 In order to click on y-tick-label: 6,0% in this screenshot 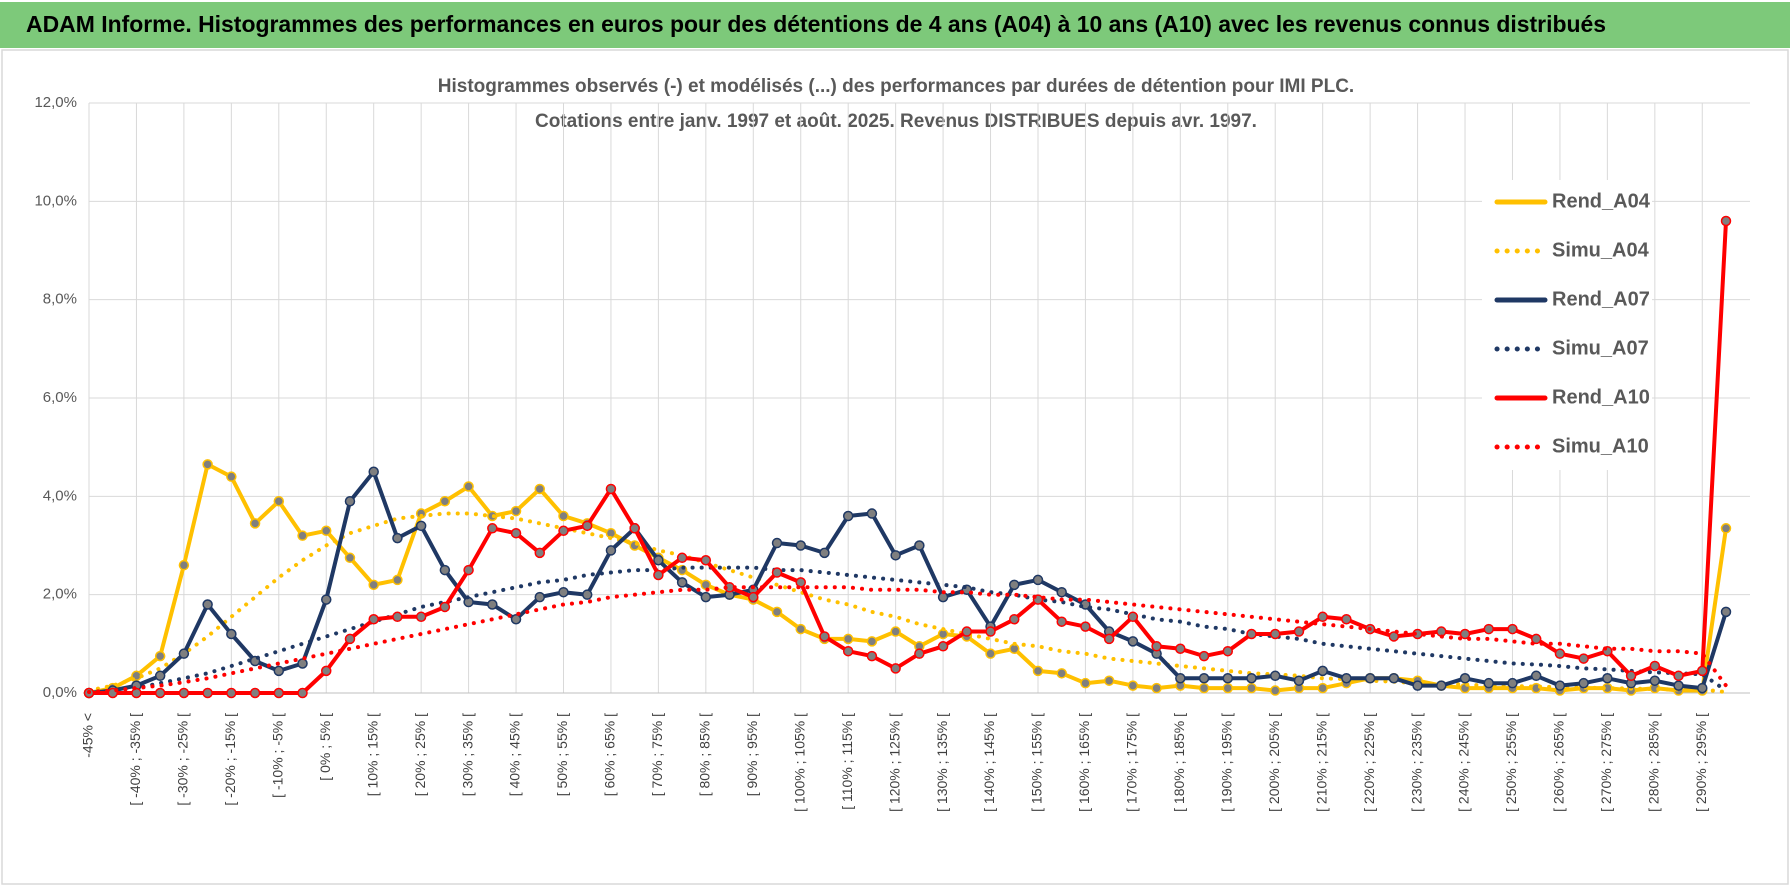, I will do `click(60, 397)`.